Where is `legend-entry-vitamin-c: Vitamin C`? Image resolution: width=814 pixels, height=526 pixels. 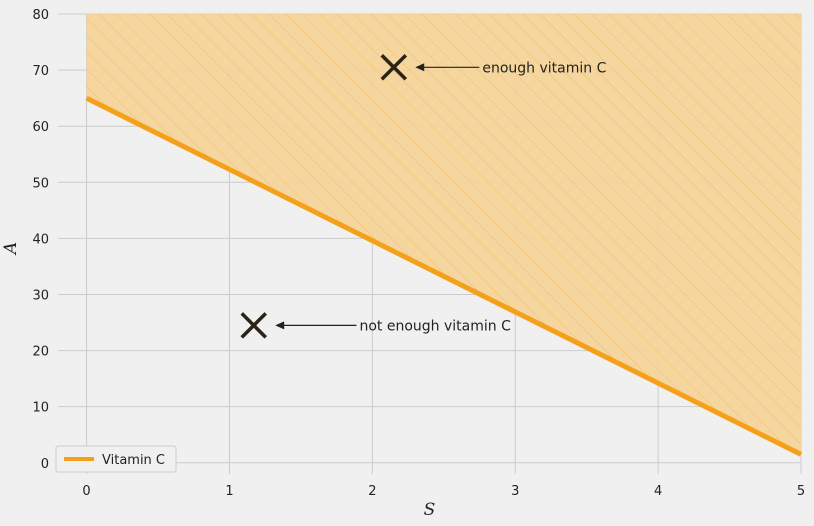
legend-entry-vitamin-c: Vitamin C is located at coordinates (133, 460).